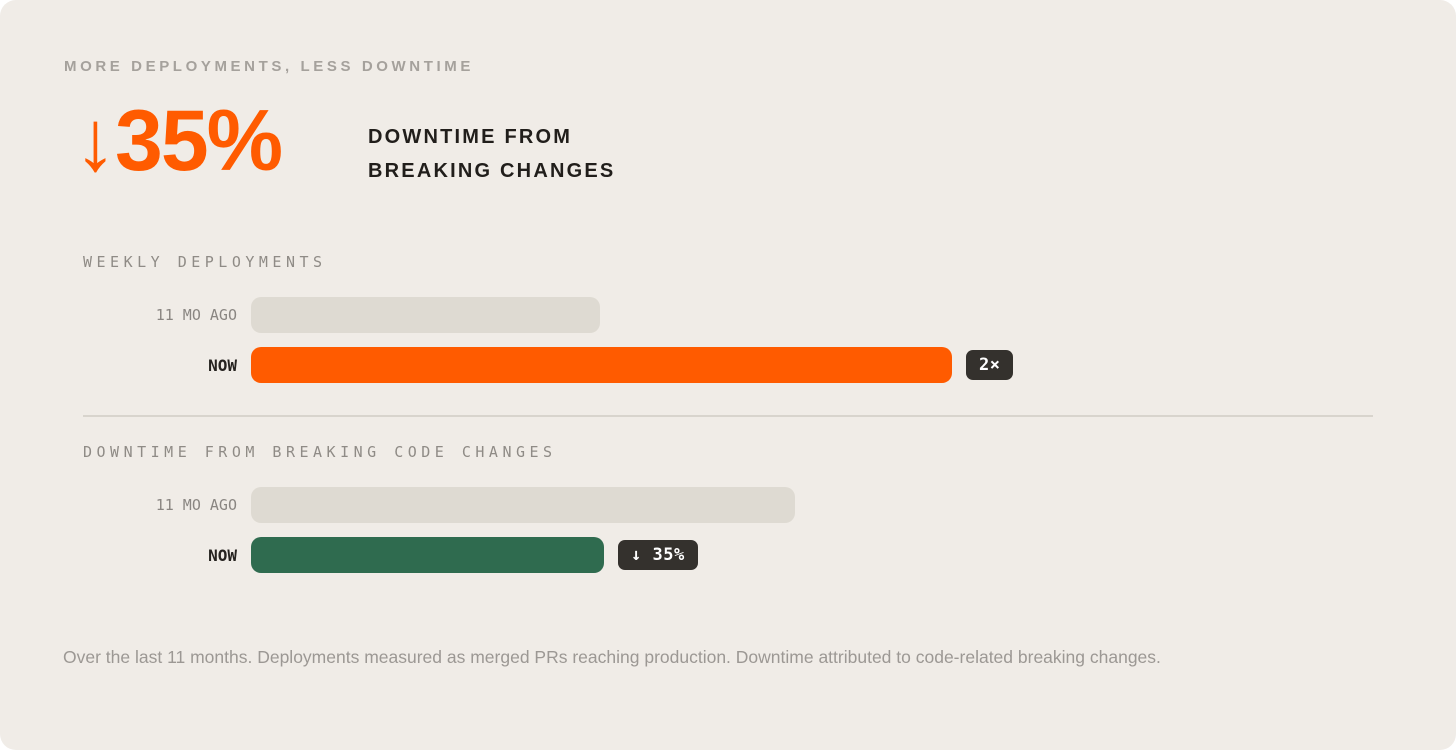 The image size is (1456, 750). I want to click on downtime-chart: 11 MO AGO NOW ↓ 35%, so click(429, 530).